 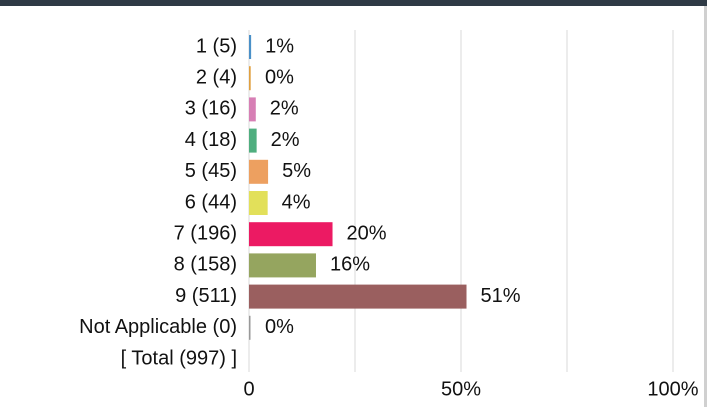 What do you see at coordinates (216, 46) in the screenshot?
I see `y-tick-label: 1 (5)` at bounding box center [216, 46].